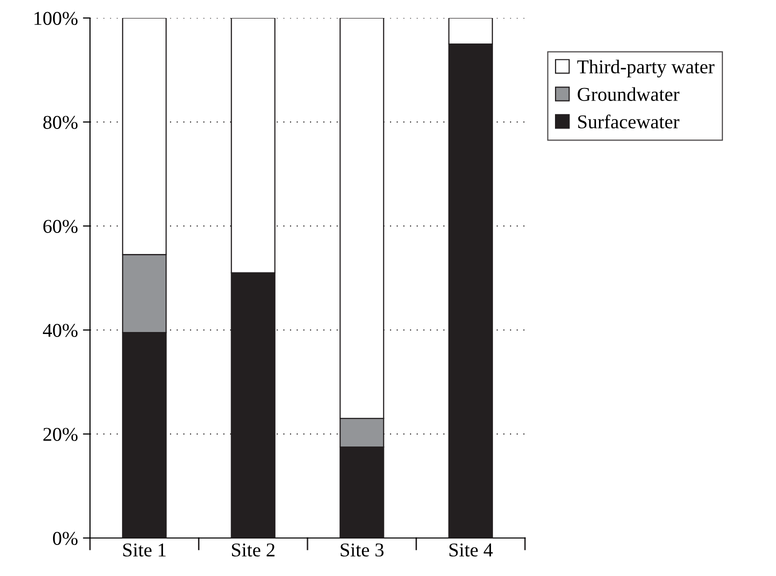 The image size is (776, 576). I want to click on x-tick-label: Site 2, so click(253, 550).